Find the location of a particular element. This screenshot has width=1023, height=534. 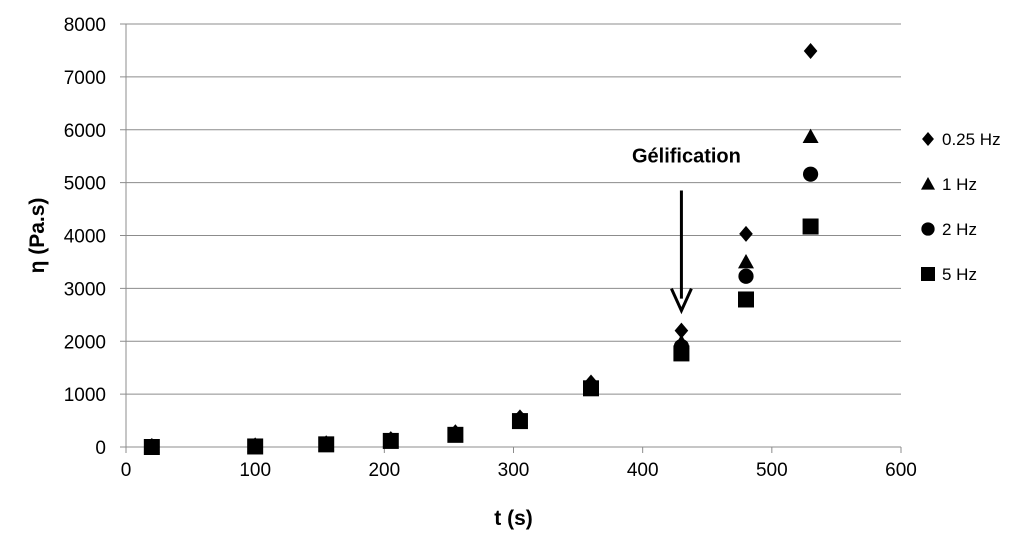

x-tick-label: 500 is located at coordinates (772, 470).